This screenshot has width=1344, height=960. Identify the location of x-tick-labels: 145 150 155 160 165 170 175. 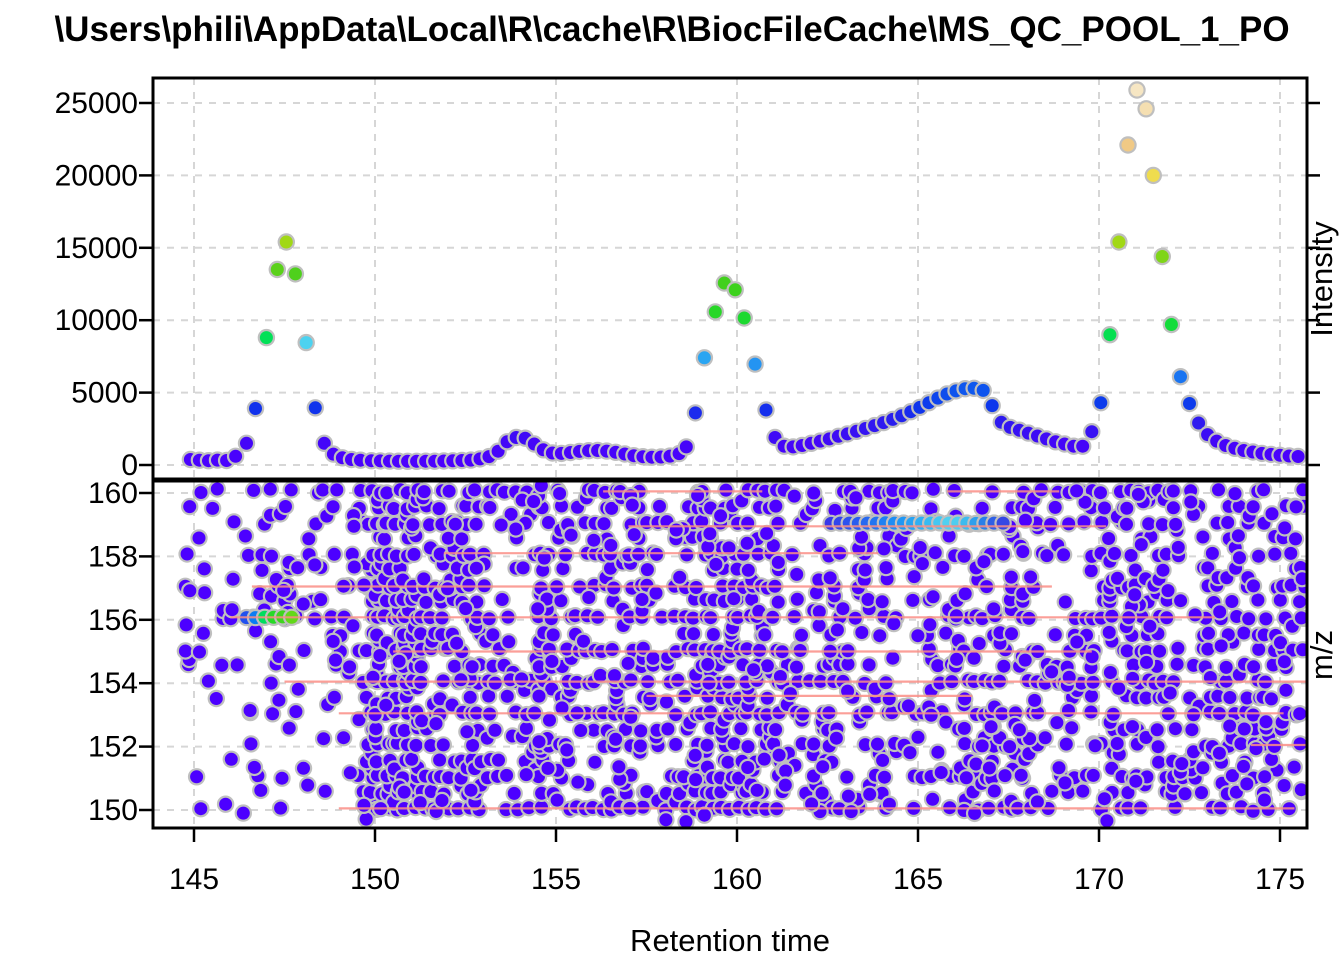
(737, 879).